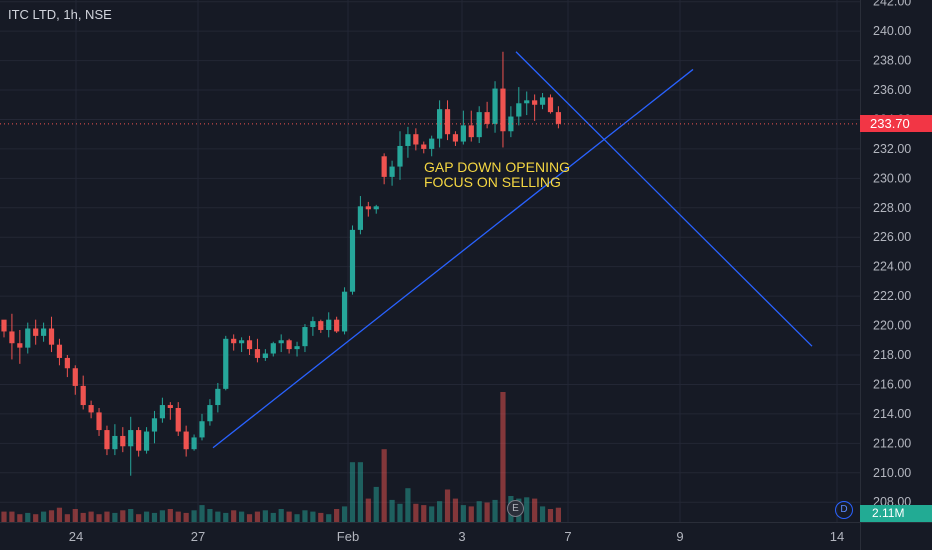  I want to click on y-tick-label: 212.00, so click(892, 443).